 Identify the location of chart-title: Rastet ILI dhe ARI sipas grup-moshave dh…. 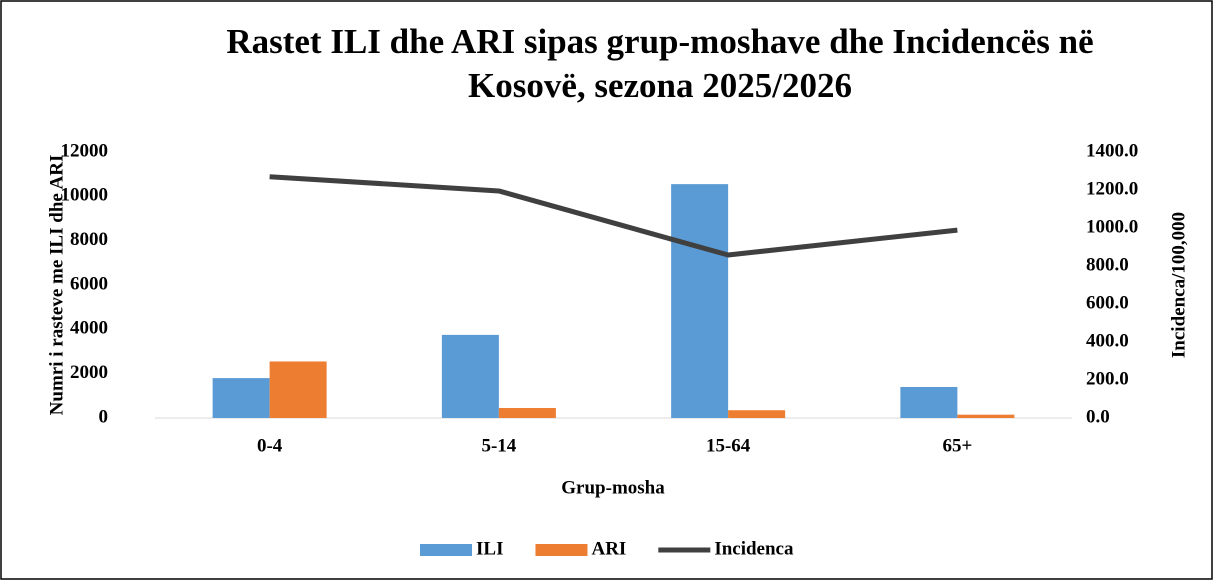
(660, 63).